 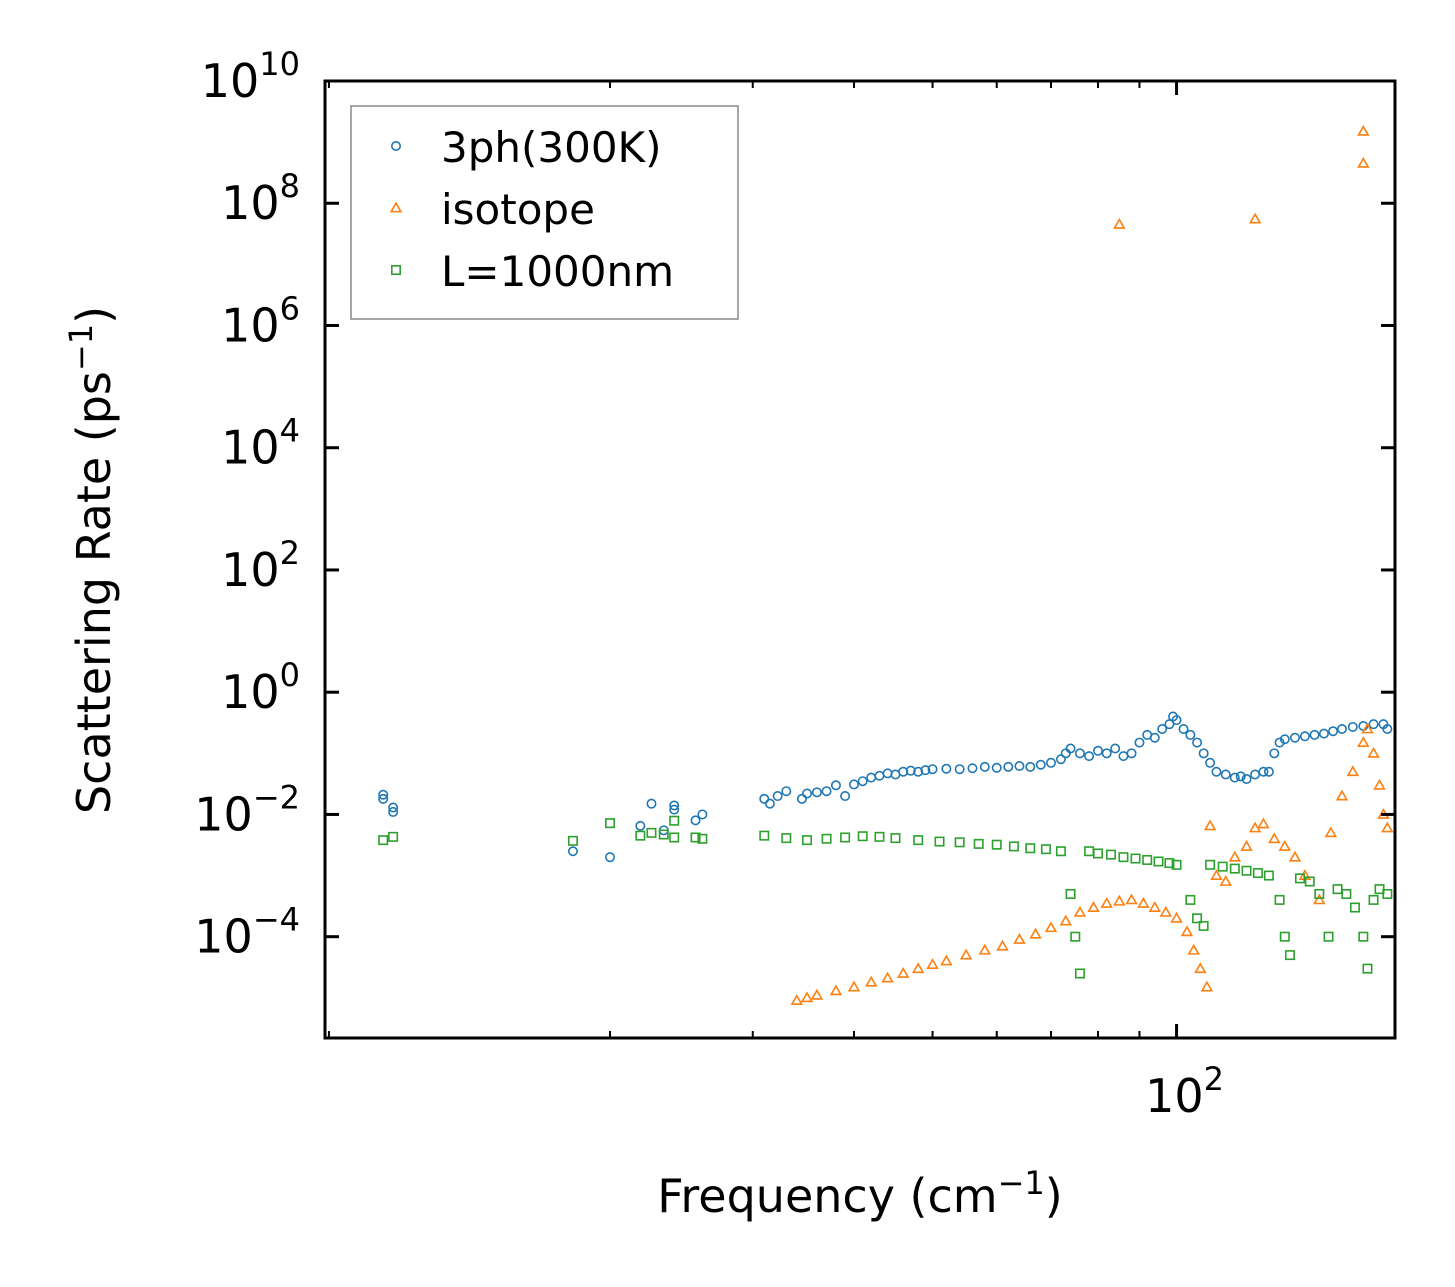 What do you see at coordinates (525, 147) in the screenshot?
I see `legend-entry-circle: 3ph(300K)` at bounding box center [525, 147].